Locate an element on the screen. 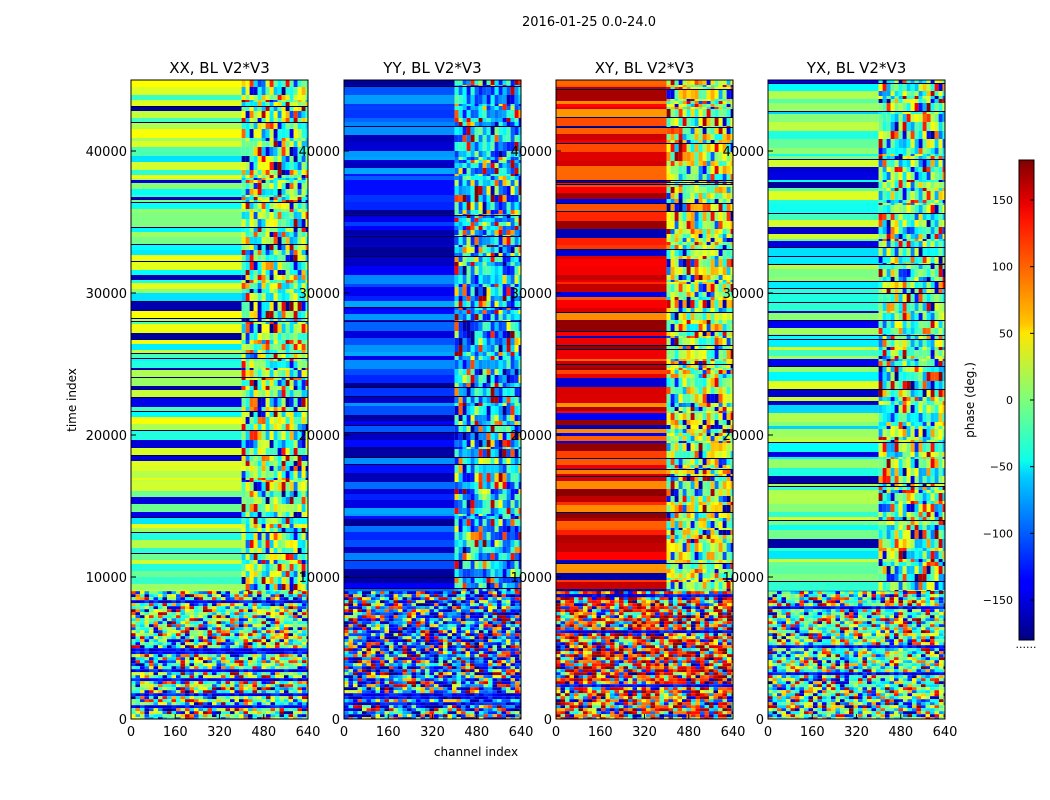  panel-4-y-tick-label: 30000 is located at coordinates (743, 294).